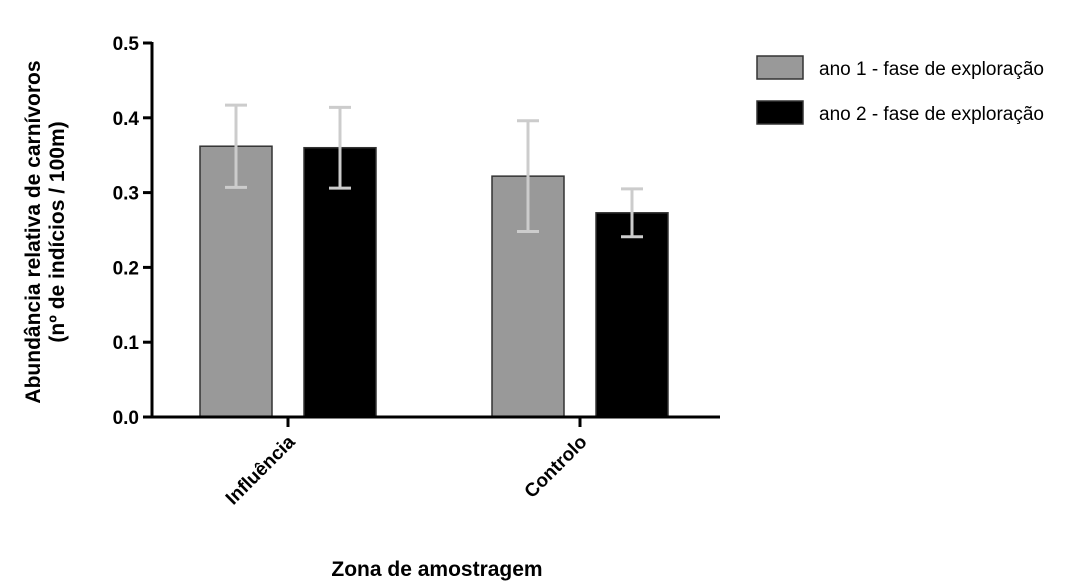  What do you see at coordinates (931, 114) in the screenshot?
I see `legend-label-2: ano 2 - fase de exploração` at bounding box center [931, 114].